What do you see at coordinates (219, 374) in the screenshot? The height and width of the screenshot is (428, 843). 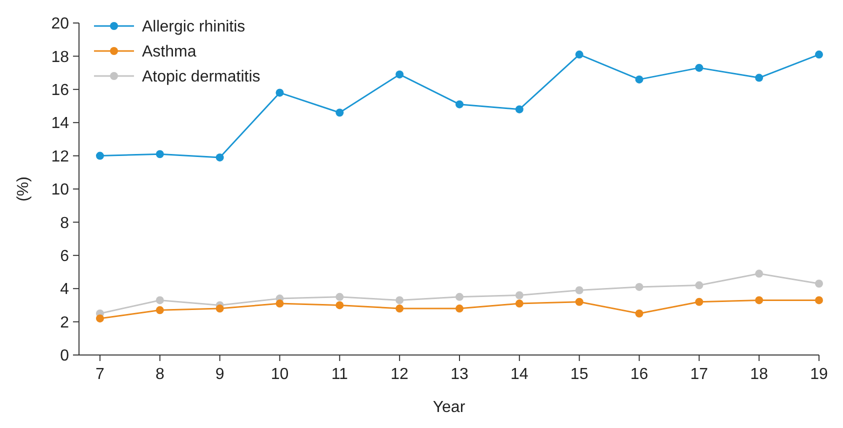 I see `x-tick-label: 9` at bounding box center [219, 374].